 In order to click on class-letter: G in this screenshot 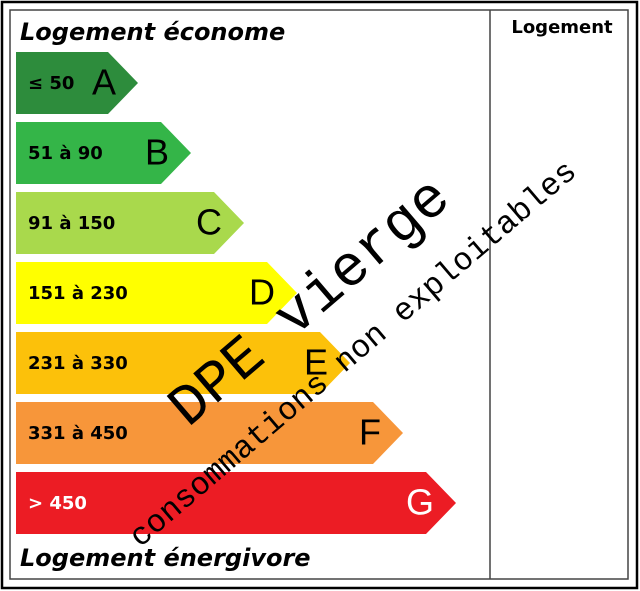, I will do `click(420, 502)`.